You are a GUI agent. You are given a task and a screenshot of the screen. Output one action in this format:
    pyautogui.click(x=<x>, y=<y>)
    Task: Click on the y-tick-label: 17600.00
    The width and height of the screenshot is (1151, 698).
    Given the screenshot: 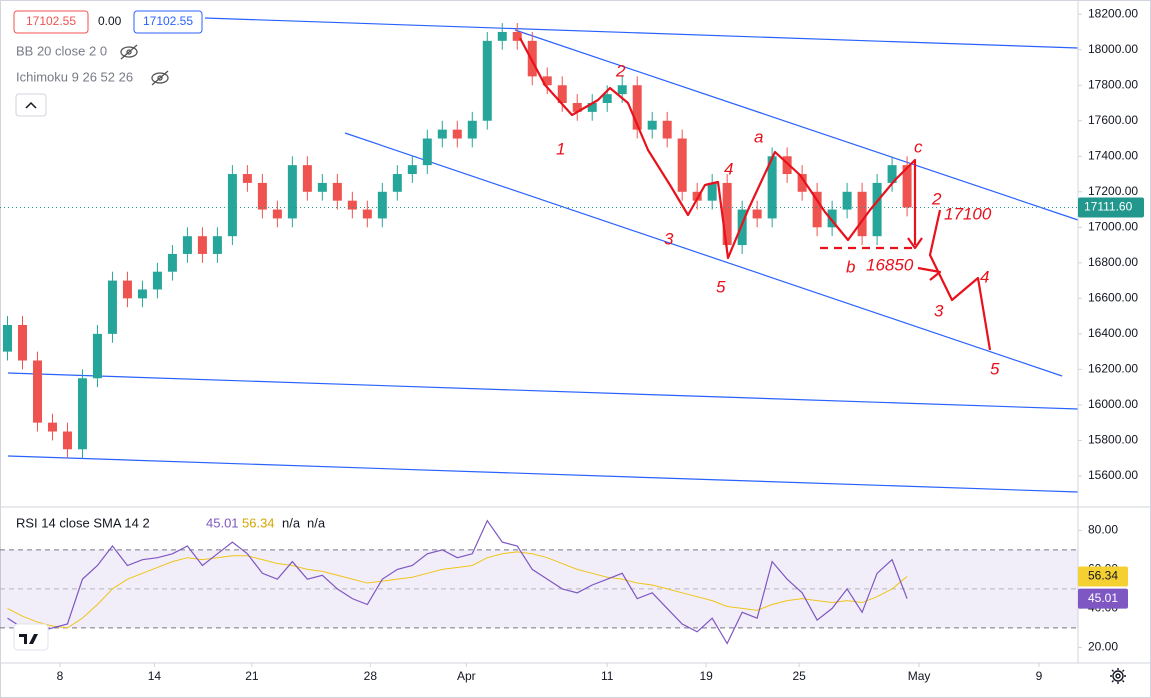 What is the action you would take?
    pyautogui.click(x=1113, y=120)
    